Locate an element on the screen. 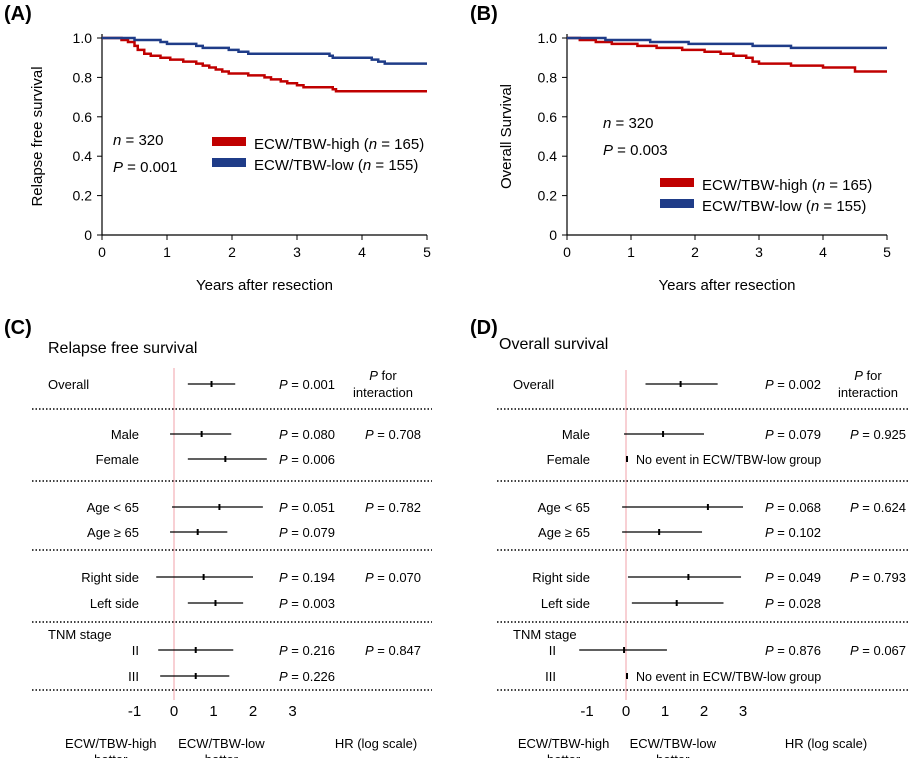 The width and height of the screenshot is (914, 758). p-value: P = 0.068 is located at coordinates (793, 507).